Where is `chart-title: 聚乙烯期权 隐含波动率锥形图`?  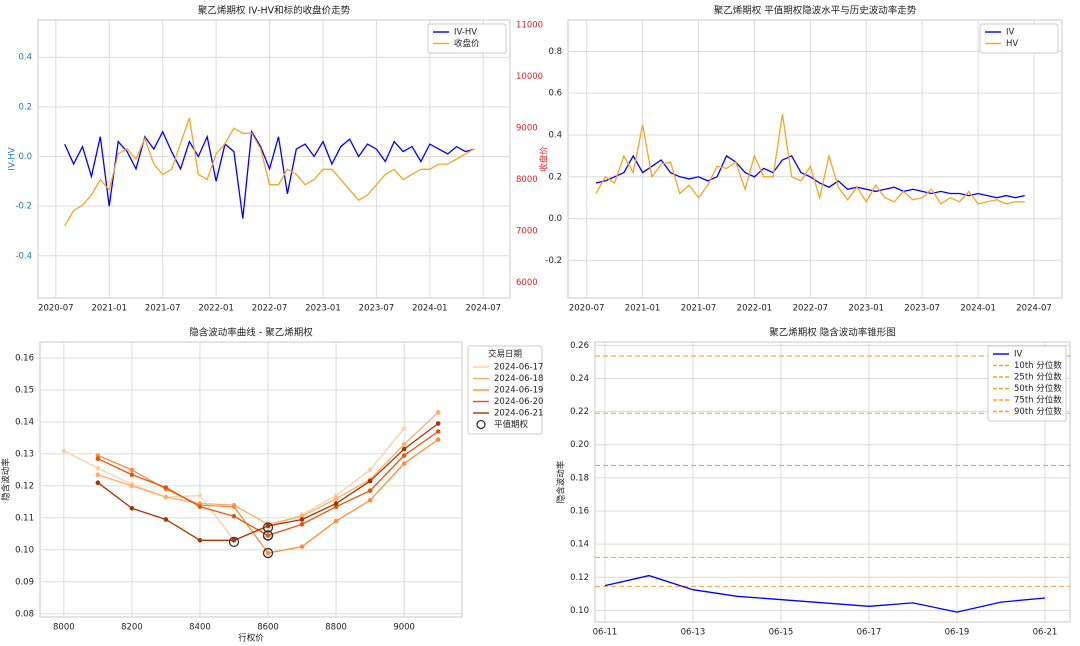
chart-title: 聚乙烯期权 隐含波动率锥形图 is located at coordinates (832, 333).